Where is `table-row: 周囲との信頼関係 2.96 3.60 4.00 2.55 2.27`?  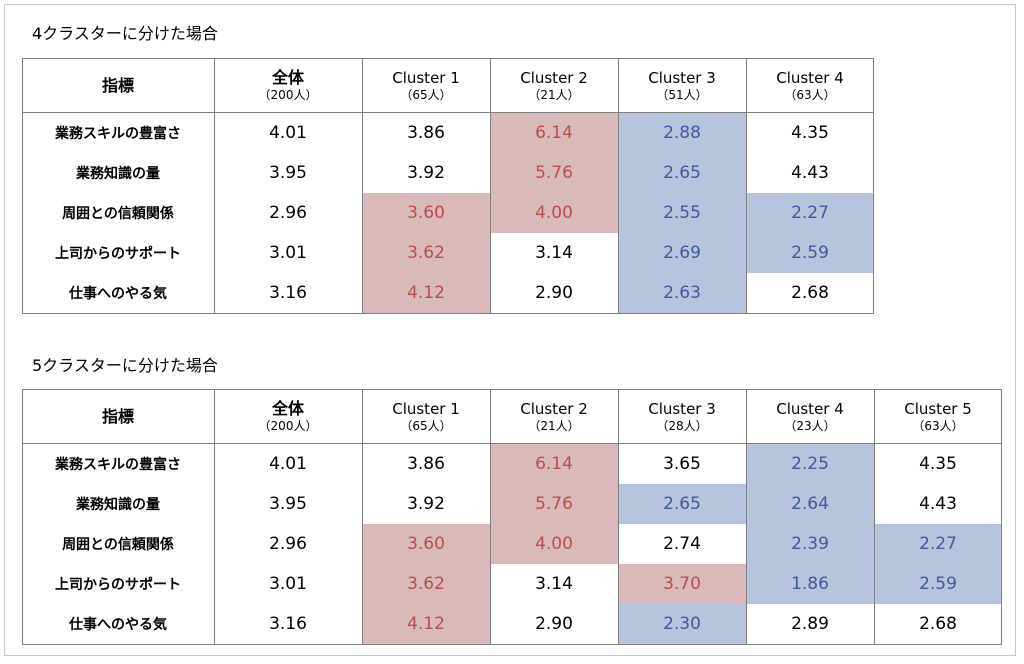
table-row: 周囲との信頼関係 2.96 3.60 4.00 2.55 2.27 is located at coordinates (448, 213).